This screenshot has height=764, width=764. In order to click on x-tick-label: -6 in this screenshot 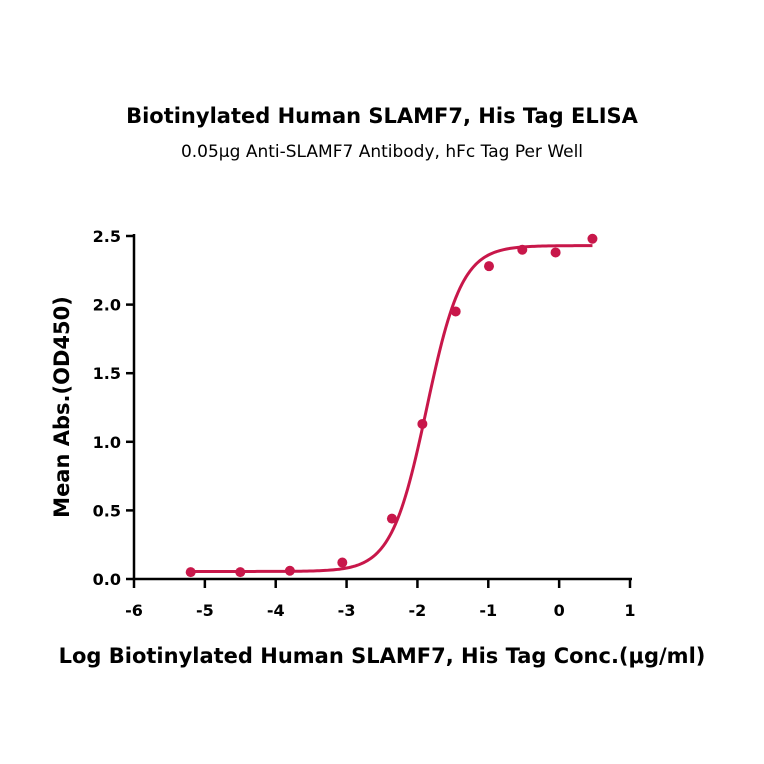, I will do `click(134, 610)`.